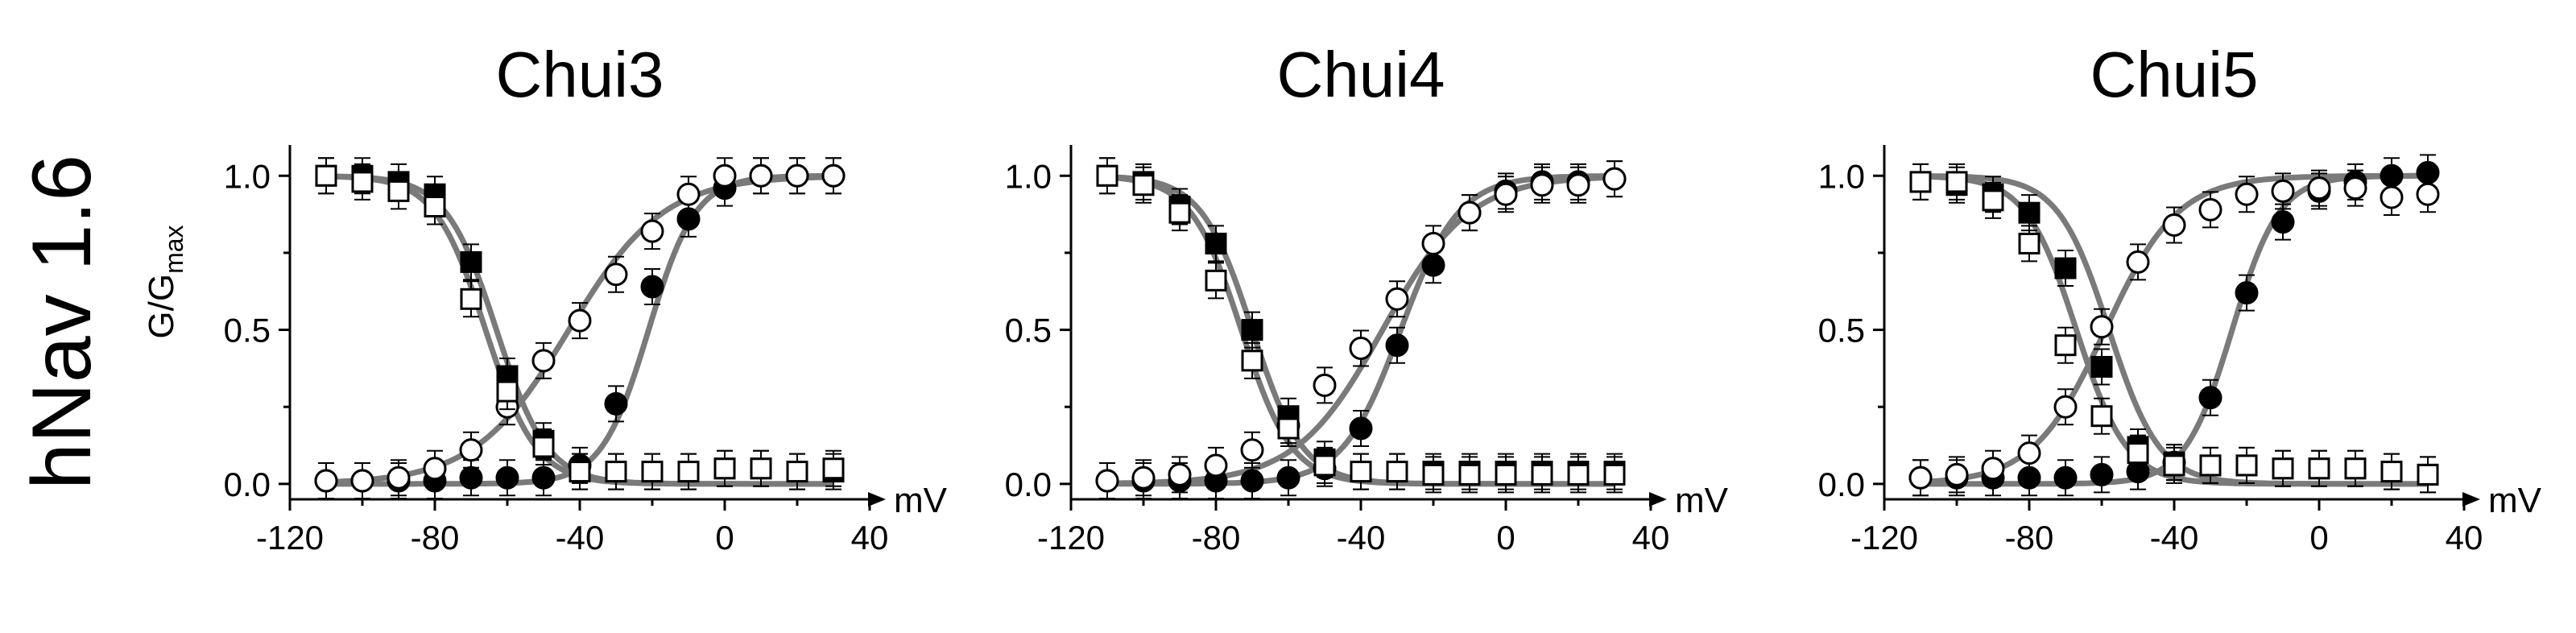 The height and width of the screenshot is (633, 2576). What do you see at coordinates (1028, 484) in the screenshot?
I see `y-tick-label: 0.0` at bounding box center [1028, 484].